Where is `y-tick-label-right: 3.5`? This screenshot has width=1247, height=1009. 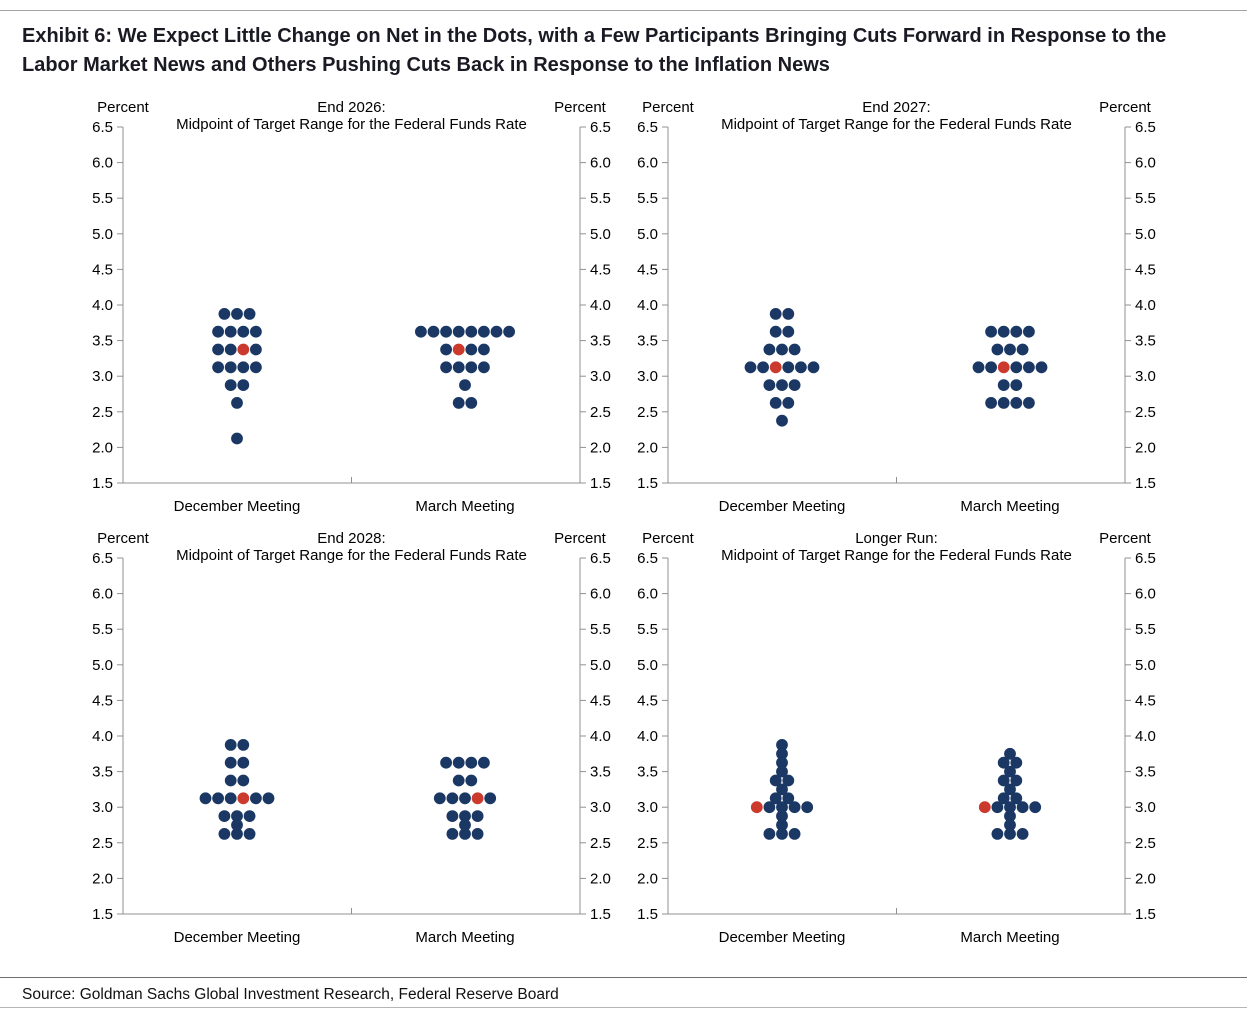
y-tick-label-right: 3.5 is located at coordinates (600, 341).